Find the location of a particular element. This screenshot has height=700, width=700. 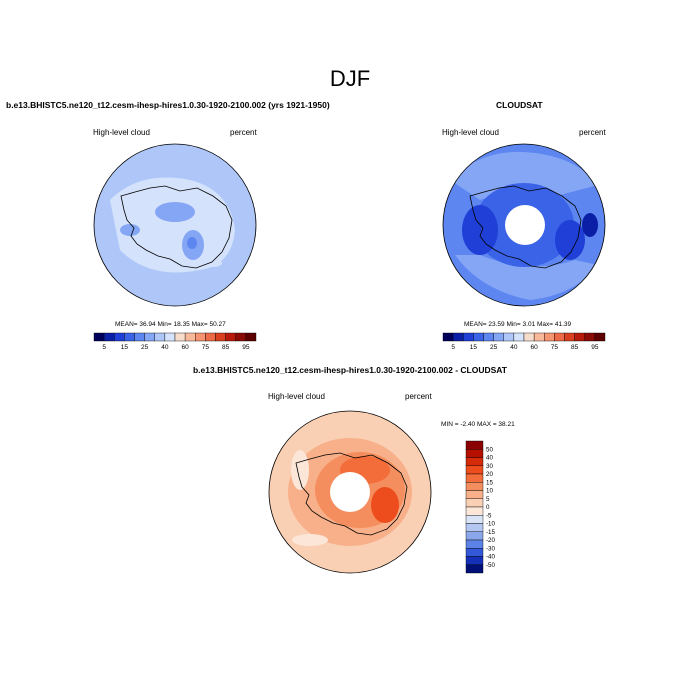

colorbar-tick-label: 50 is located at coordinates (489, 449).